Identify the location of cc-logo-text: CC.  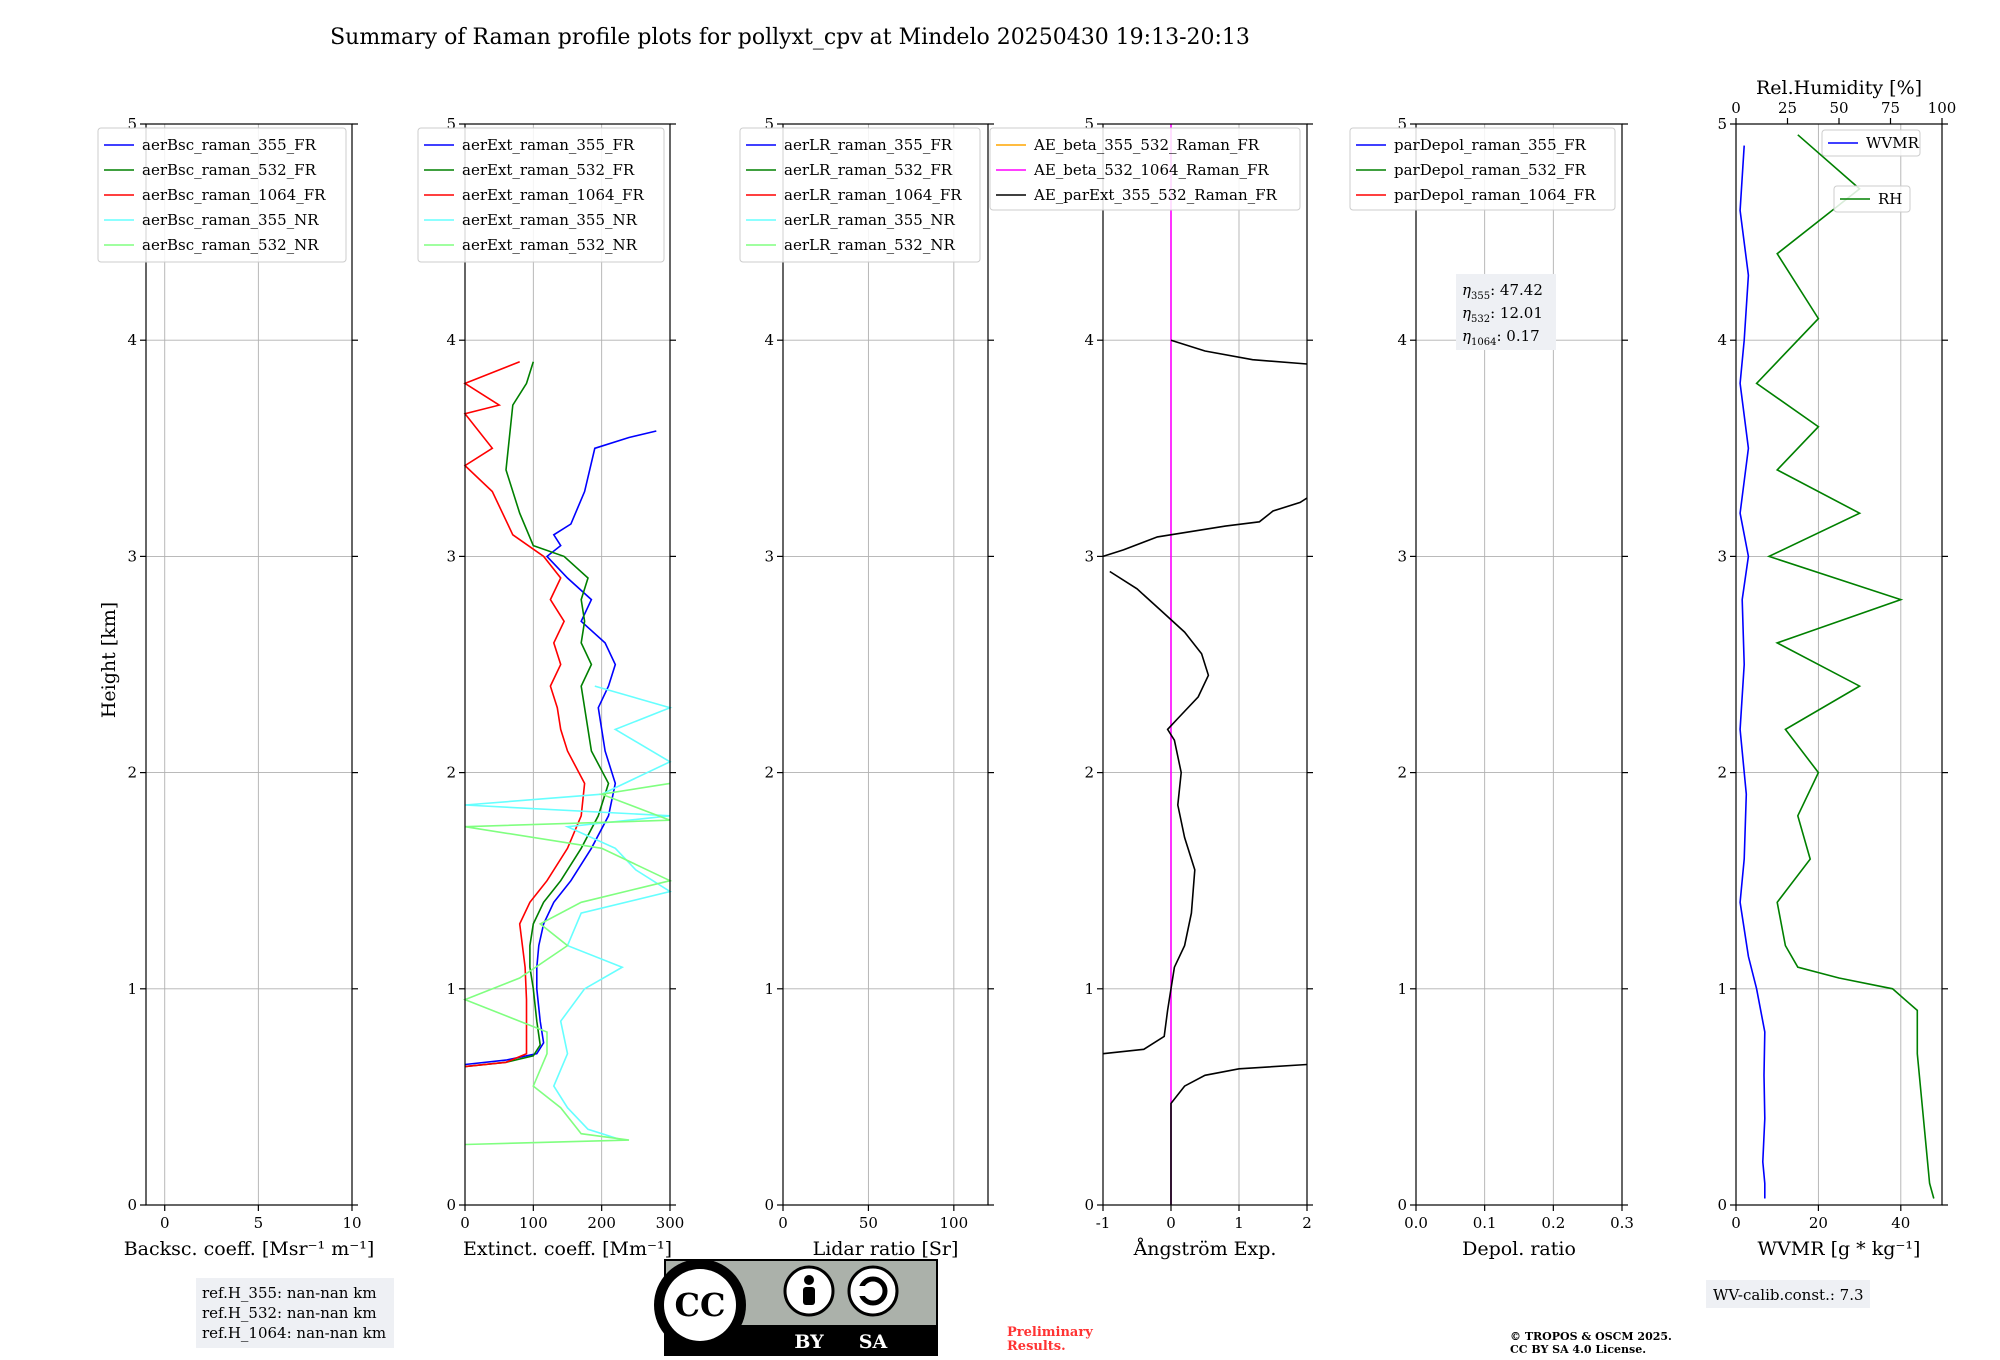
(700, 1305).